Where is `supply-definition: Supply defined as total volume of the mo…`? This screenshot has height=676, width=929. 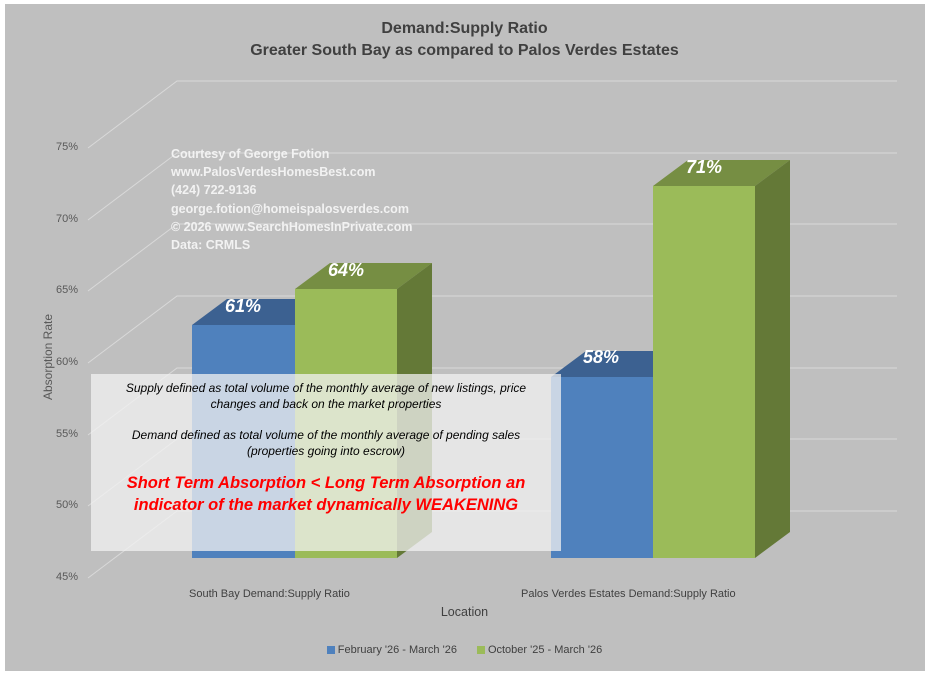
supply-definition: Supply defined as total volume of the mo… is located at coordinates (326, 396).